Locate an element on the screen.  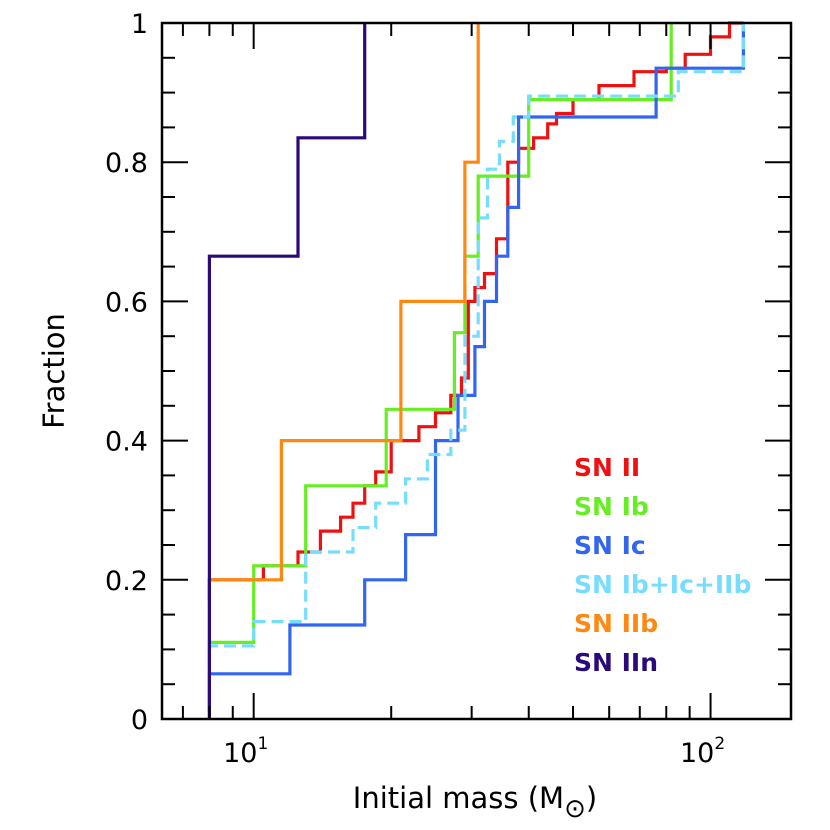
y-axis-label: Fraction is located at coordinates (54, 371).